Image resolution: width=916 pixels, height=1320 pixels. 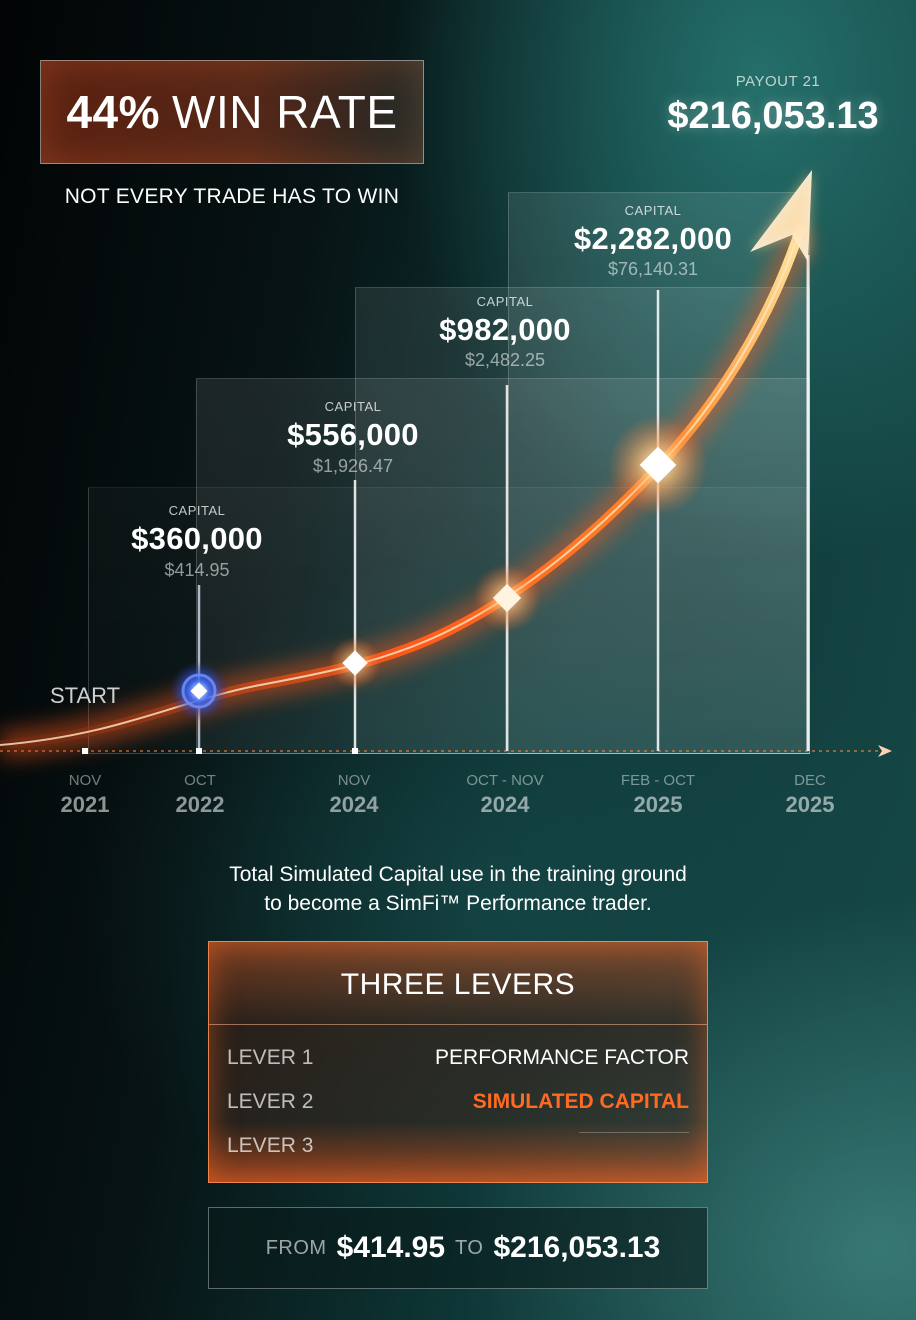 What do you see at coordinates (353, 406) in the screenshot?
I see `stage-2-label: CAPITAL` at bounding box center [353, 406].